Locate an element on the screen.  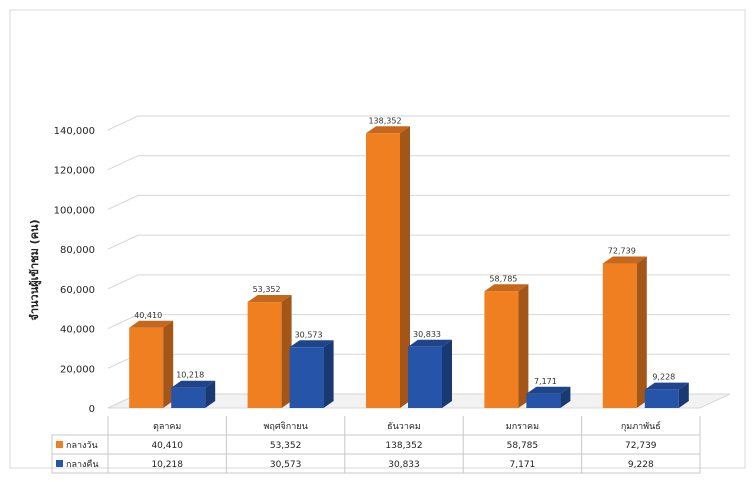
y-axis-label: จำนวนผู้เข้าชม (คน) is located at coordinates (35, 269).